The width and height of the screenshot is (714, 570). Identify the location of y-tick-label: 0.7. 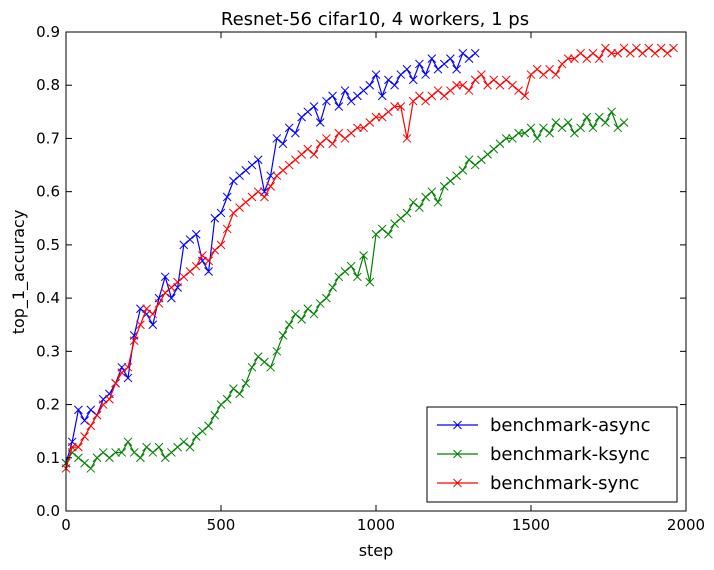
(48, 138).